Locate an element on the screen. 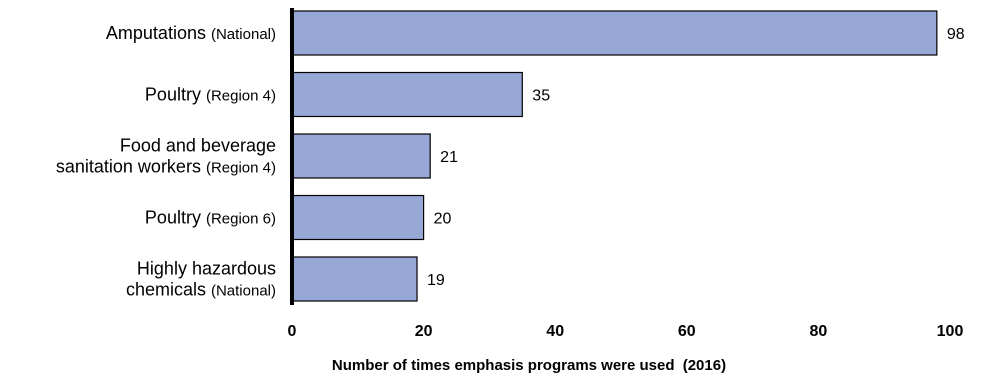 The width and height of the screenshot is (982, 377). x-tick-label-3: 60 is located at coordinates (687, 331).